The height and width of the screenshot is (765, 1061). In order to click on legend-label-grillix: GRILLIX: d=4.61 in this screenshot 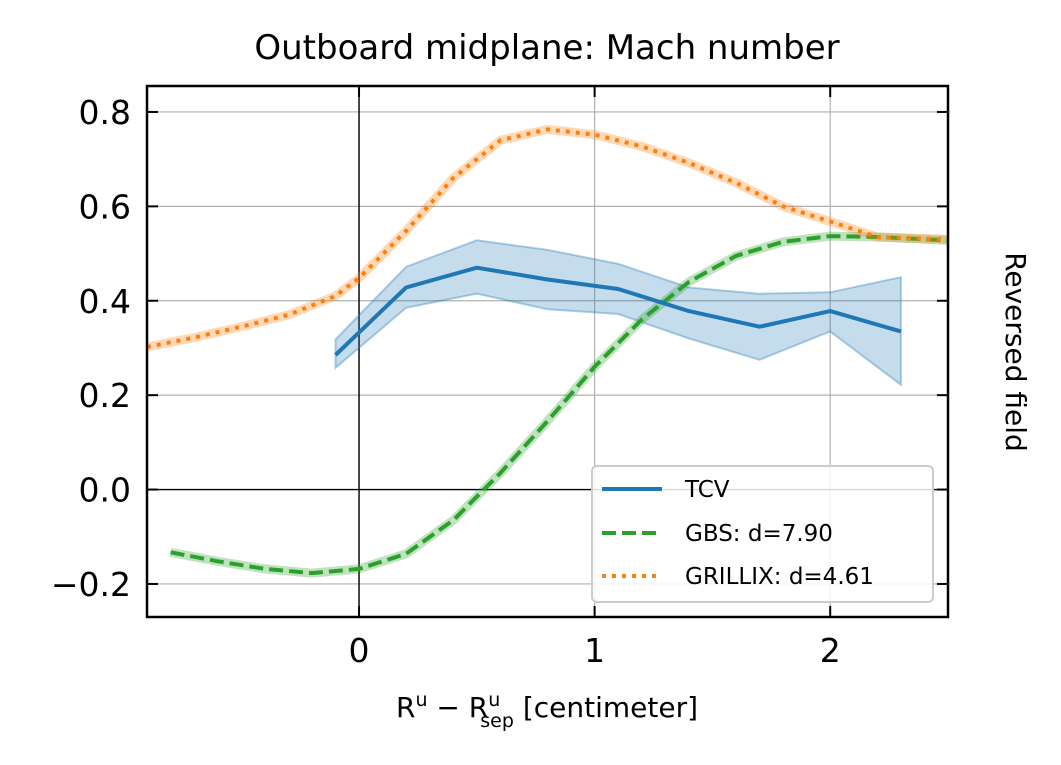, I will do `click(779, 577)`.